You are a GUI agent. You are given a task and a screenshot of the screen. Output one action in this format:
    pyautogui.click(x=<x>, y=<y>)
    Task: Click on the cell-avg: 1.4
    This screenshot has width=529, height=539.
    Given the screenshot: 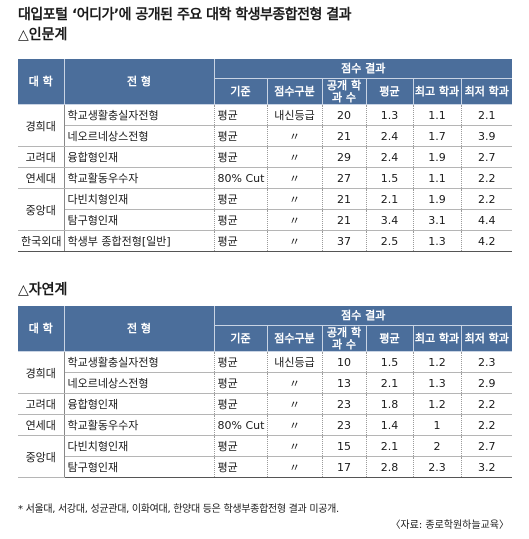 What is the action you would take?
    pyautogui.click(x=390, y=425)
    